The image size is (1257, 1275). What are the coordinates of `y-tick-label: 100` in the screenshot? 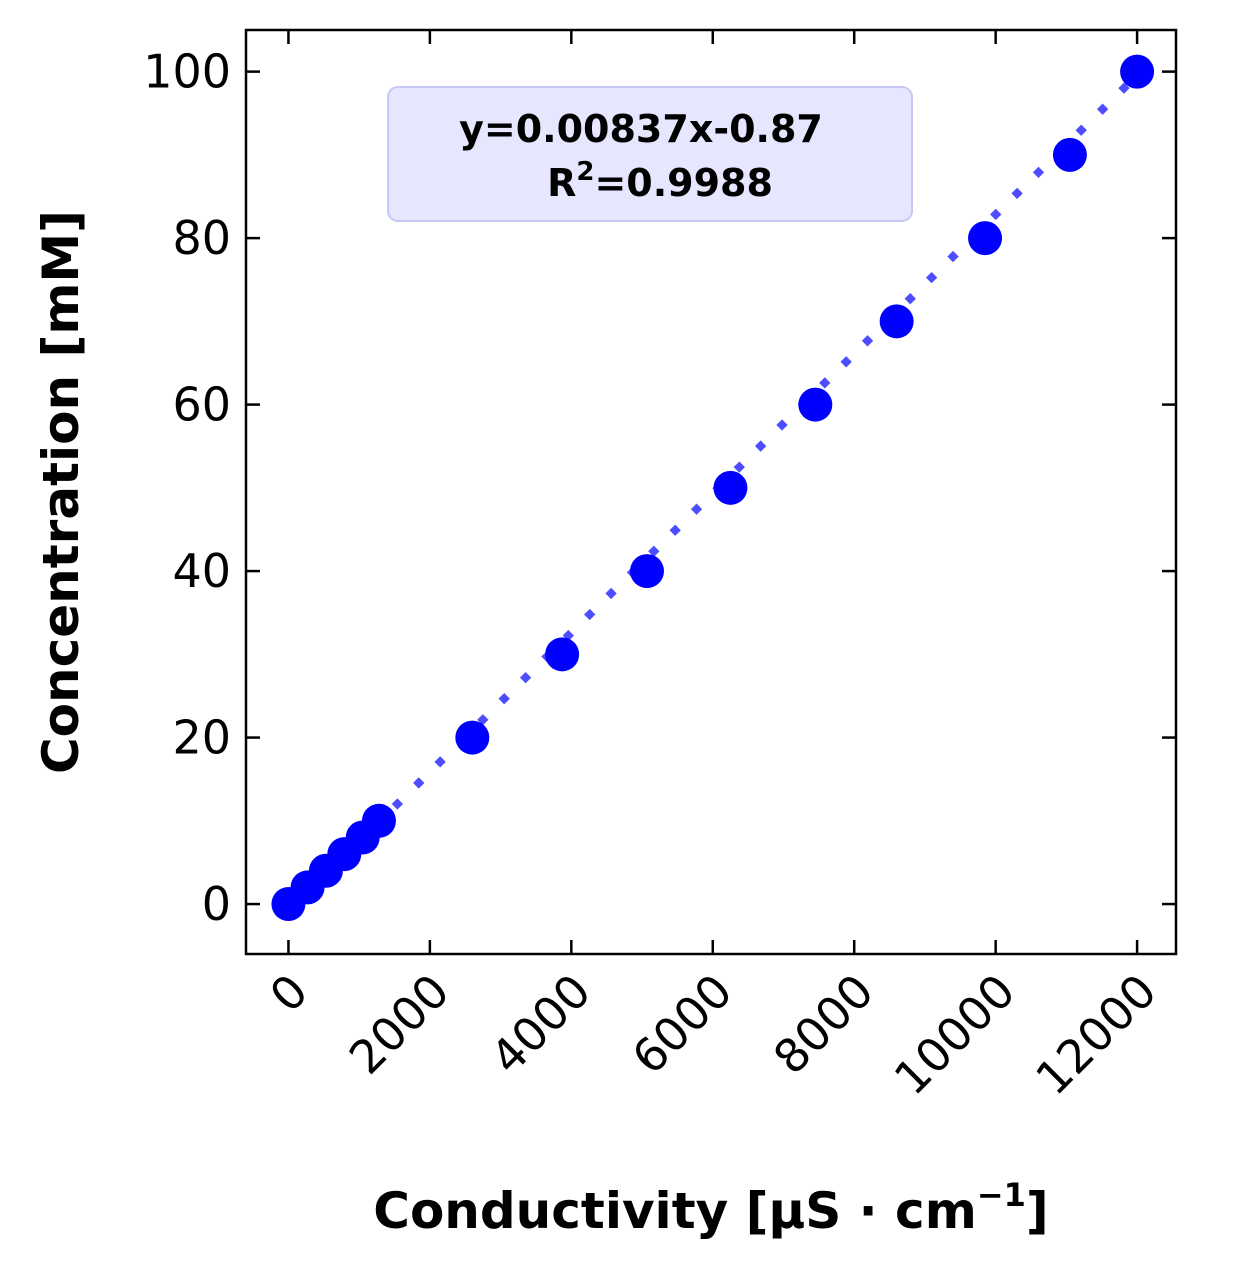 It's located at (187, 72).